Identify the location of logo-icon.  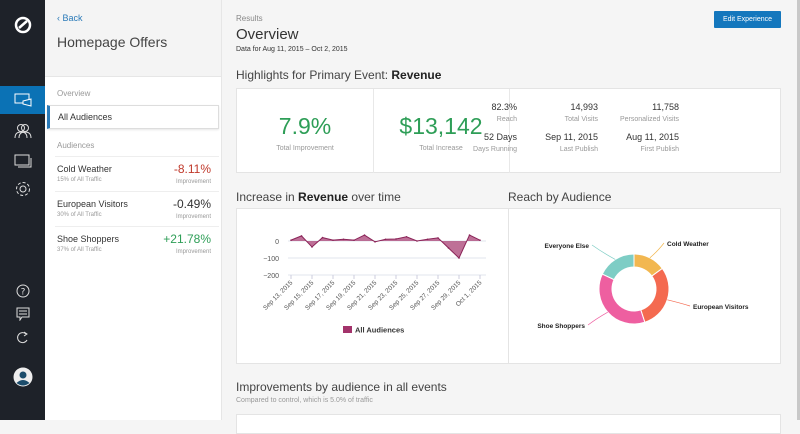
(22, 25).